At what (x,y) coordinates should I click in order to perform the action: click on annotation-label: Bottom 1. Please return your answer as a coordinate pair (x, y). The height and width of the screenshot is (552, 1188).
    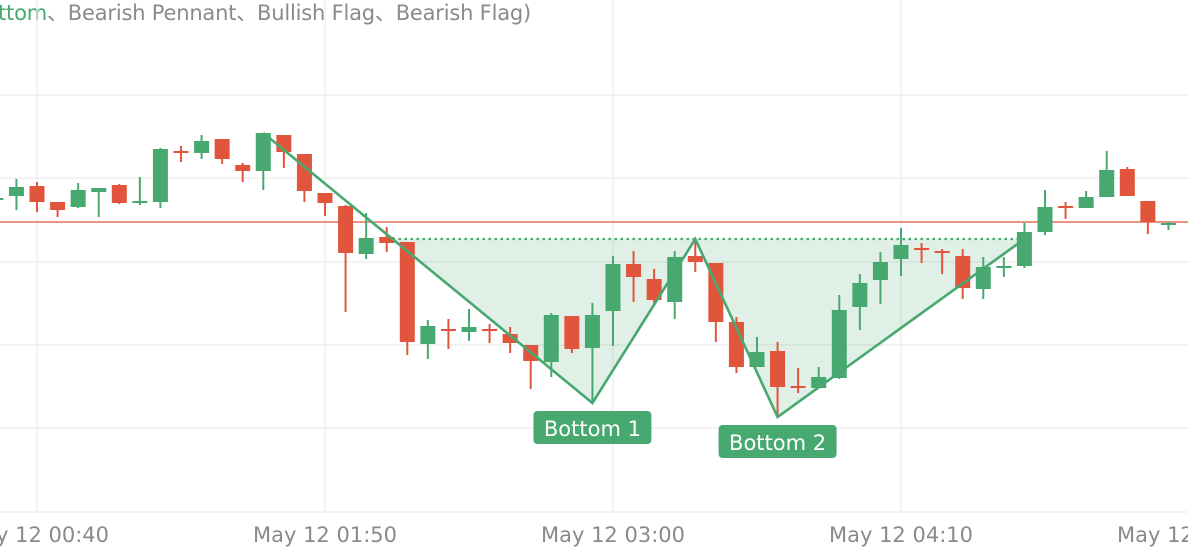
    Looking at the image, I should click on (592, 429).